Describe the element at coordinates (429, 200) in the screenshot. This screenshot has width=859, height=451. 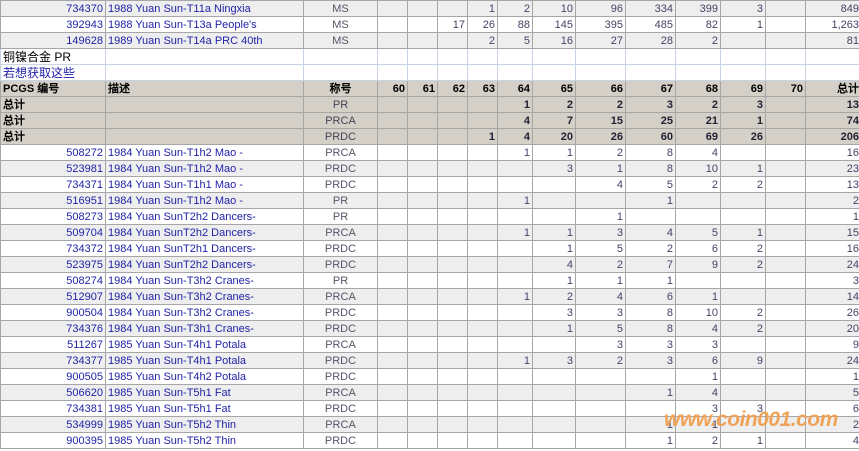
I see `table-row: 516951 1984 Yuan Sun-T1h2 Mao - PR 1 1 2` at that location.